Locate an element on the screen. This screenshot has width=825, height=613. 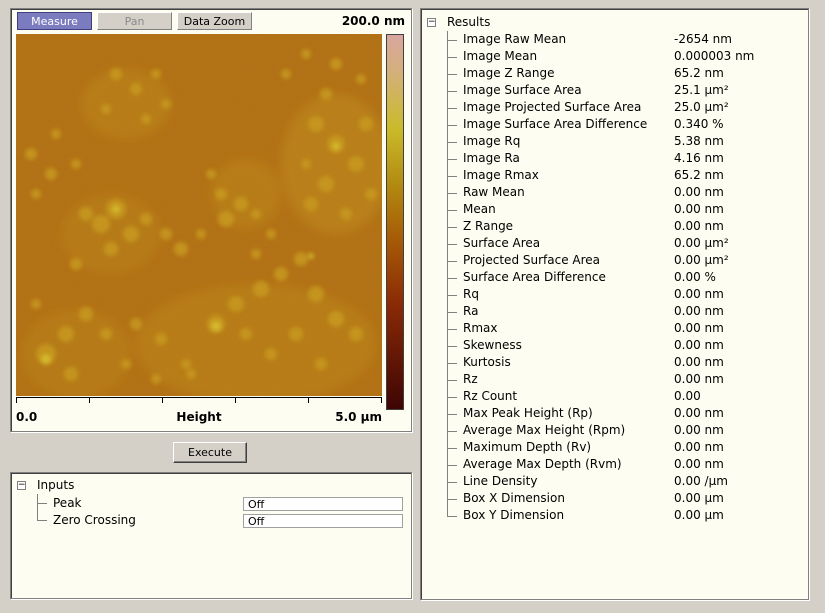
result-row: Image Surface Area Difference 0.340 % is located at coordinates (633, 124).